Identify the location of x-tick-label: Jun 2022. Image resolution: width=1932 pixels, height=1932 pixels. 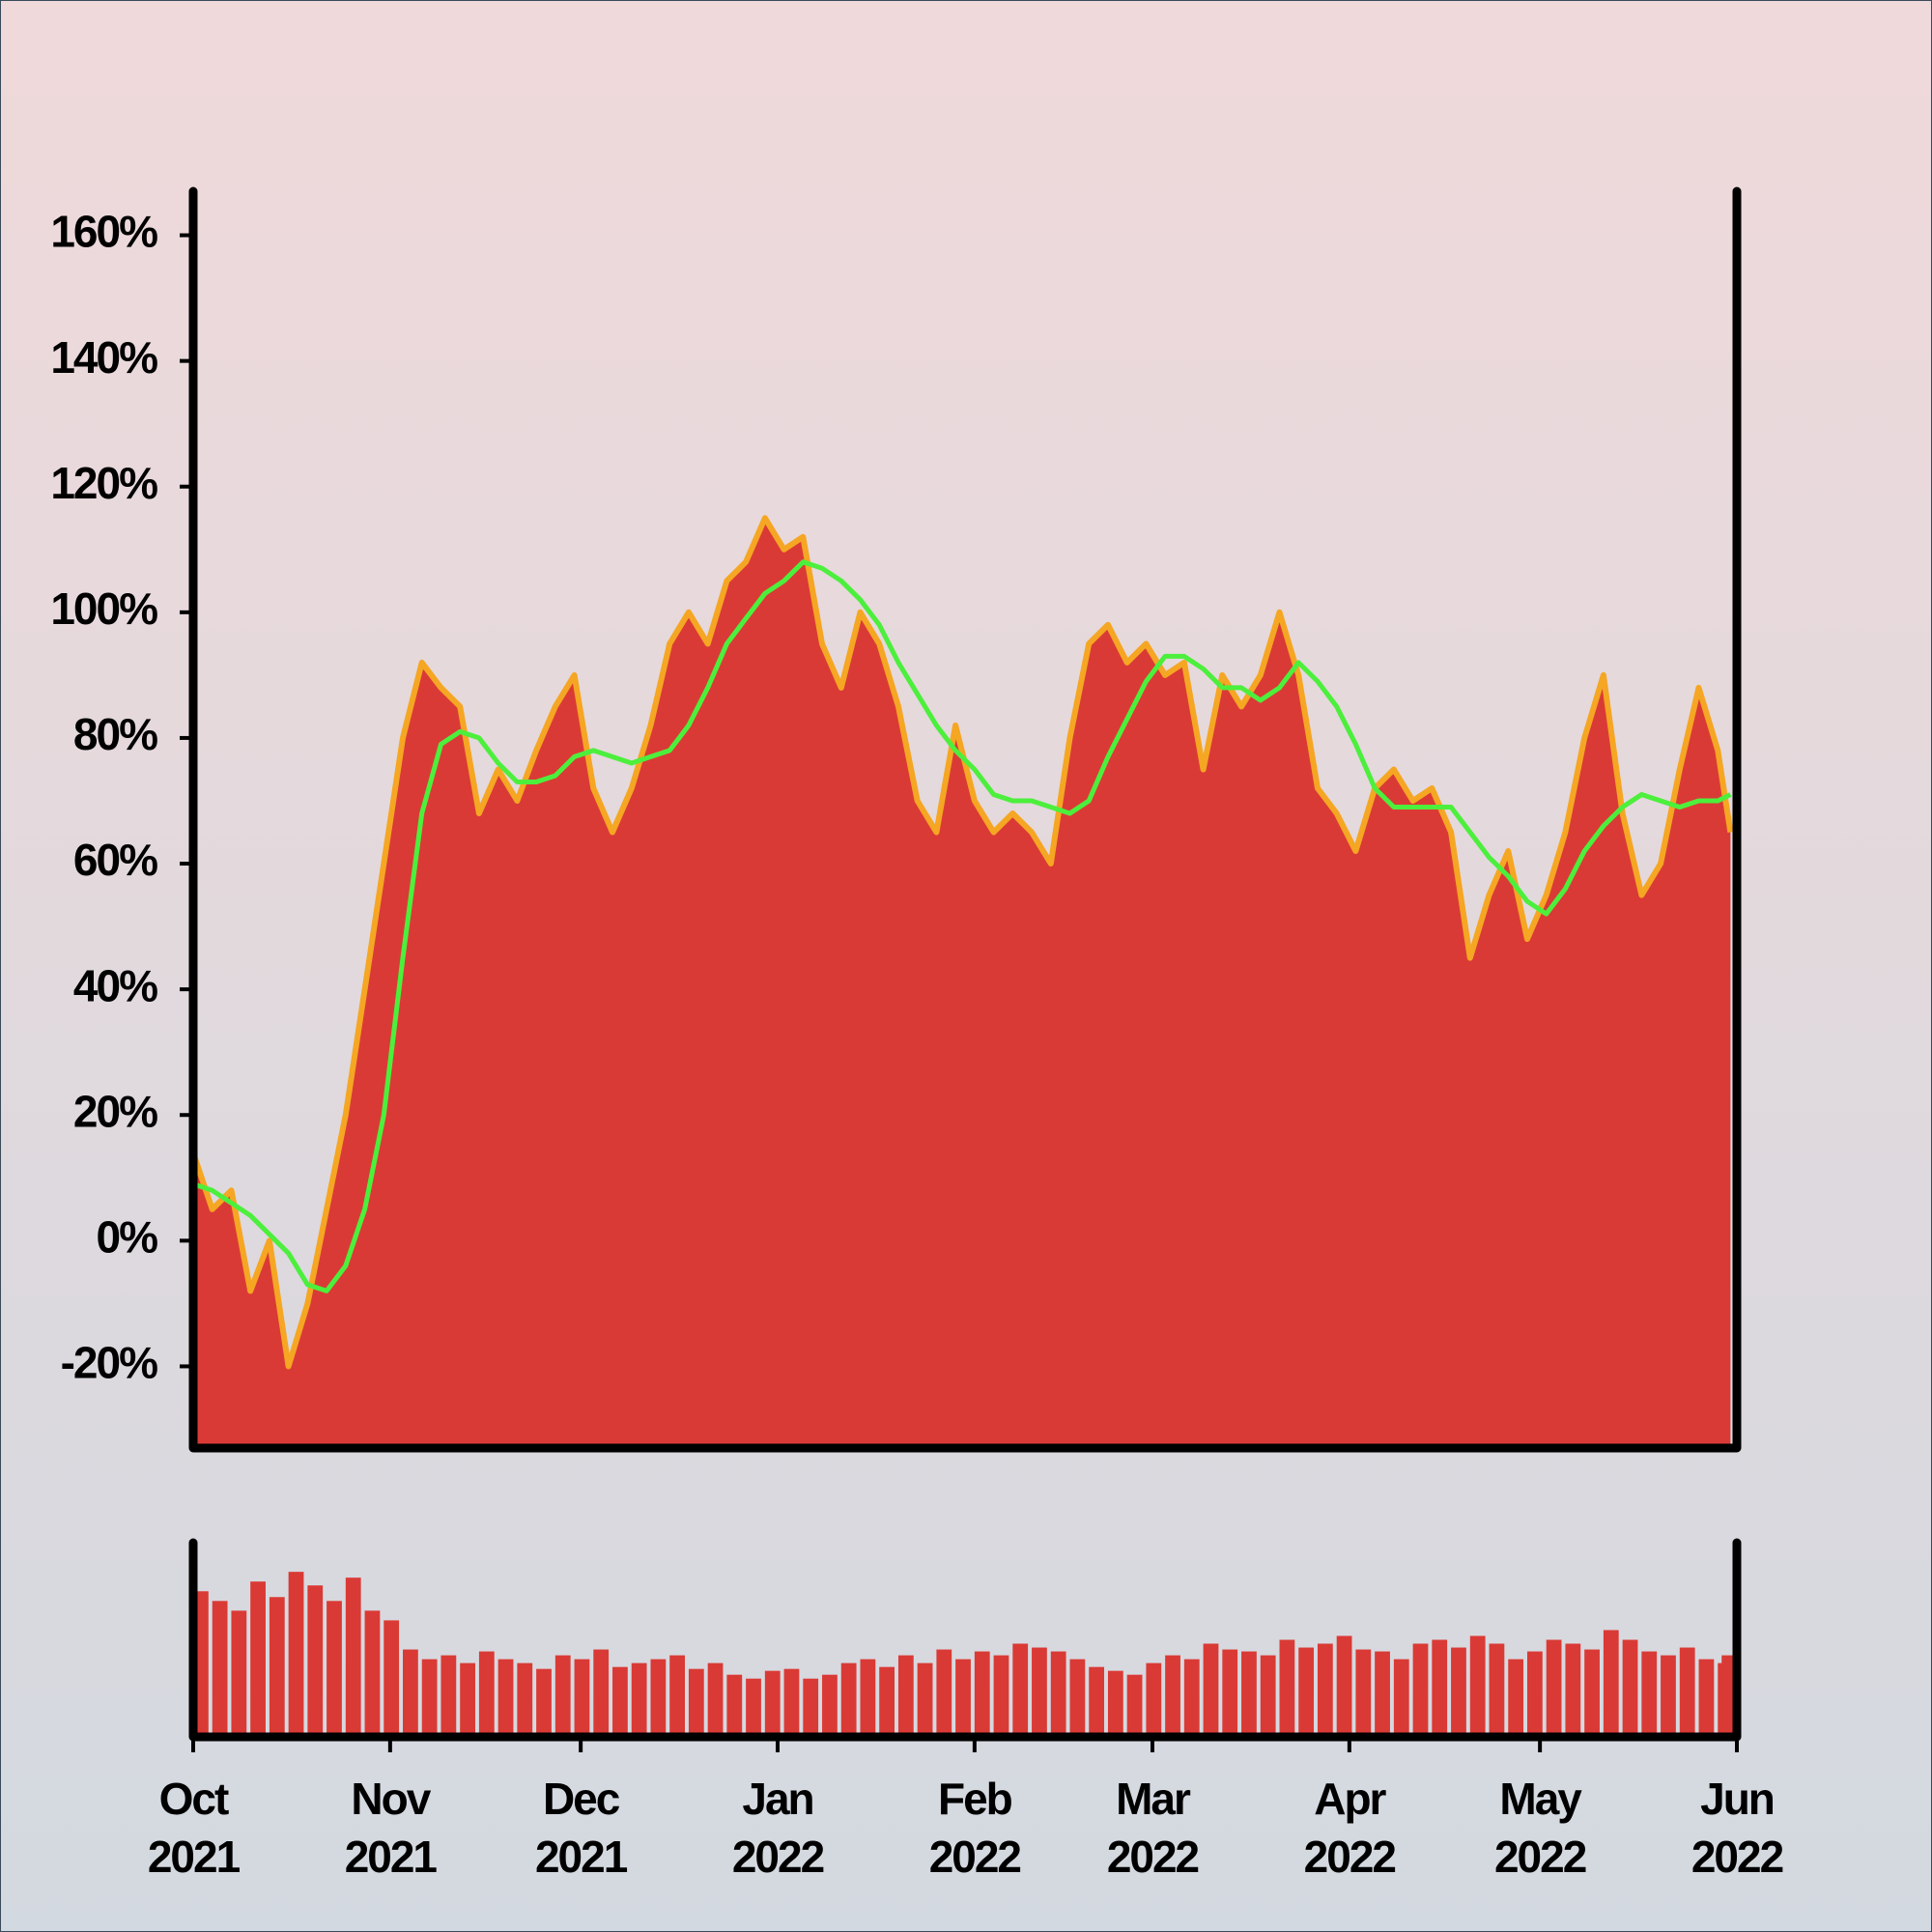
(1737, 1828).